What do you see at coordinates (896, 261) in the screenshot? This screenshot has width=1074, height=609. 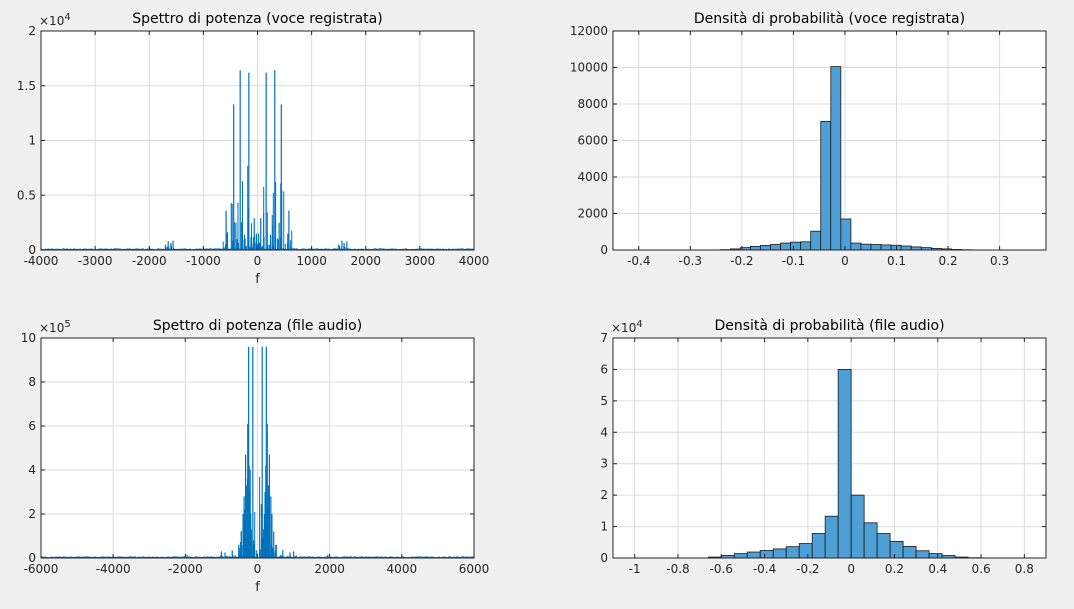 I see `x-tick-label: 0.1` at bounding box center [896, 261].